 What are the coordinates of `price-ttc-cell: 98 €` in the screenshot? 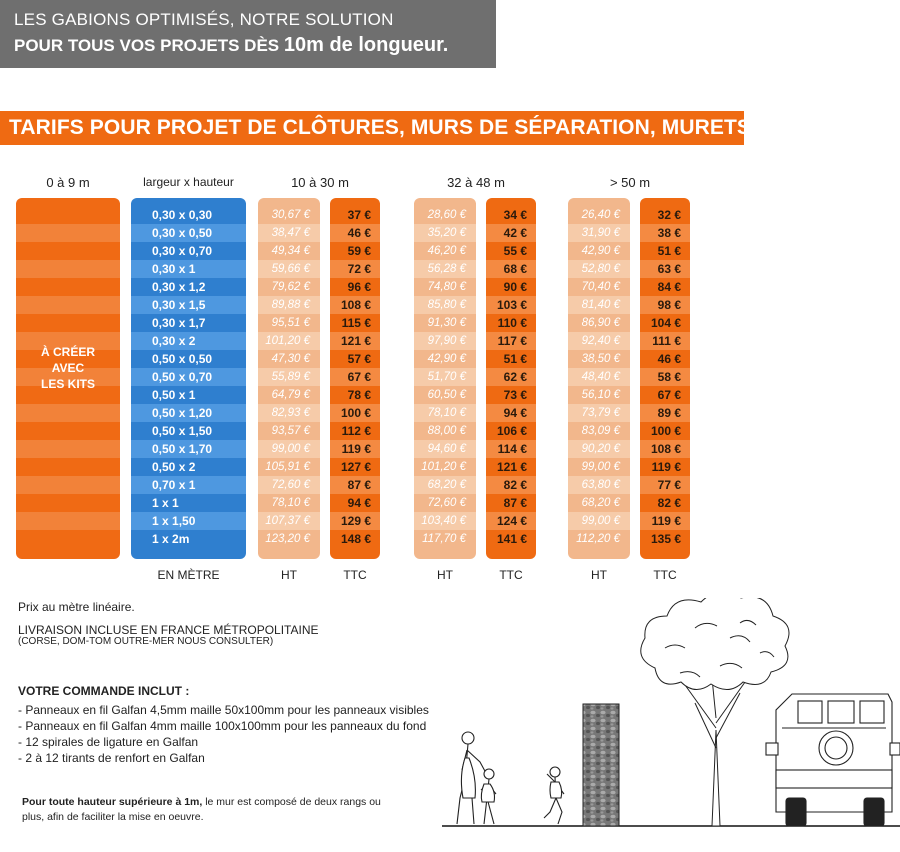 It's located at (665, 305).